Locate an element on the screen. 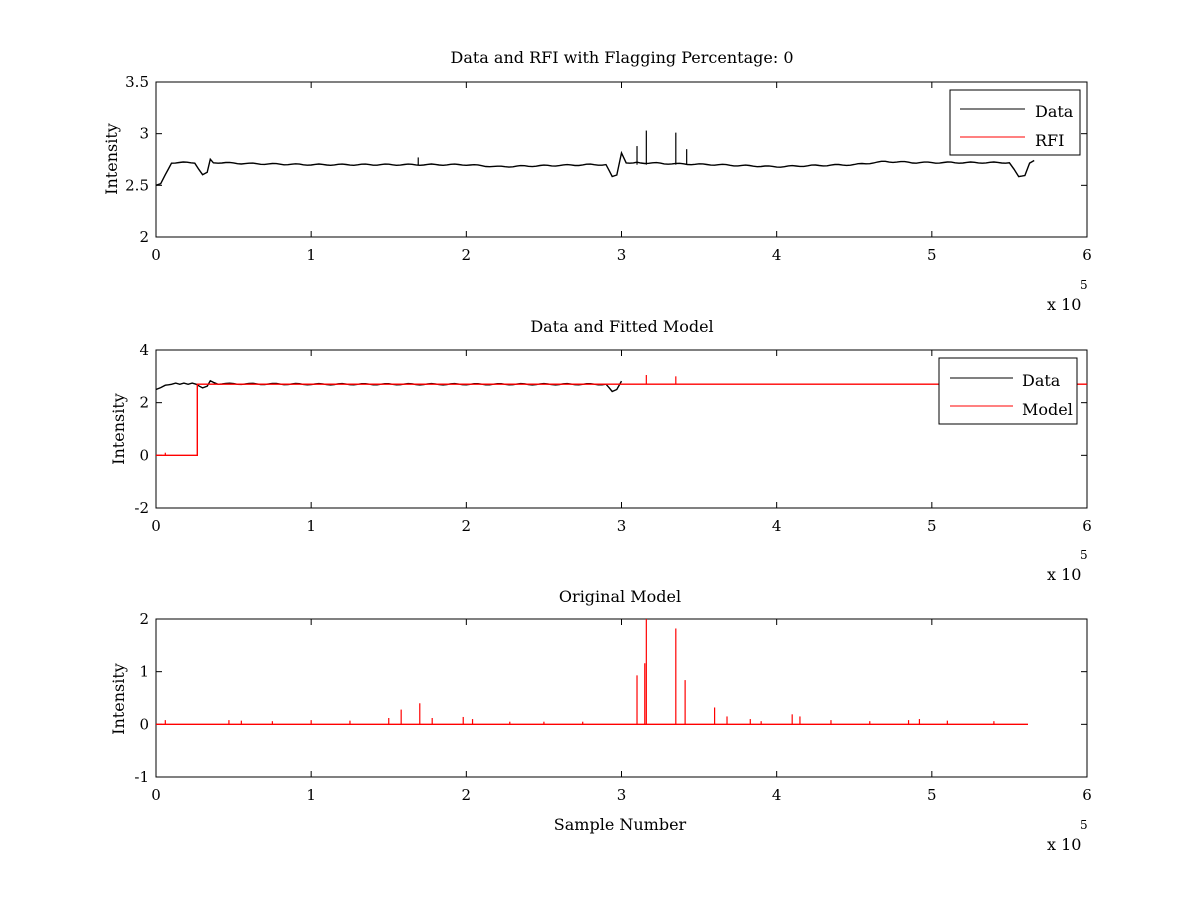  legend-entry-model: Model is located at coordinates (1047, 409).